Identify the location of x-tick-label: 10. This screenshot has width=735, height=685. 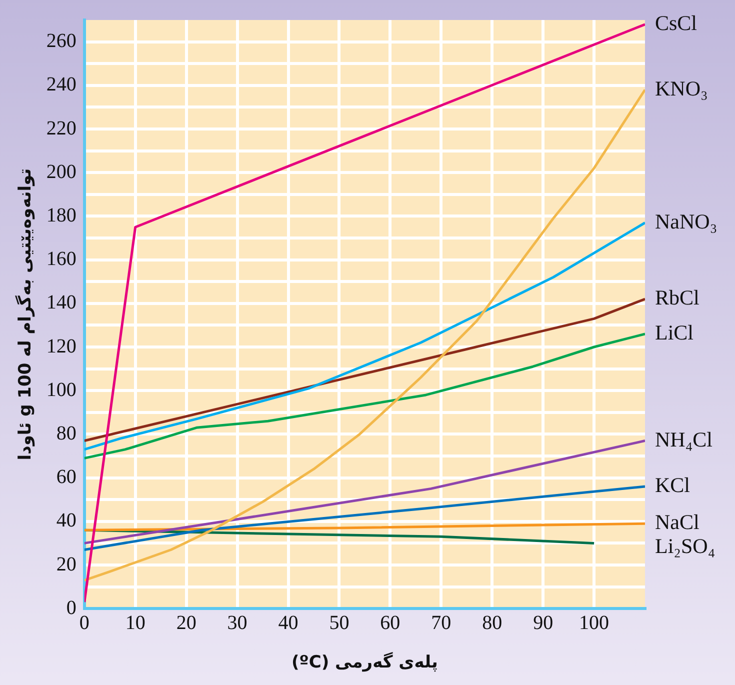
(135, 623).